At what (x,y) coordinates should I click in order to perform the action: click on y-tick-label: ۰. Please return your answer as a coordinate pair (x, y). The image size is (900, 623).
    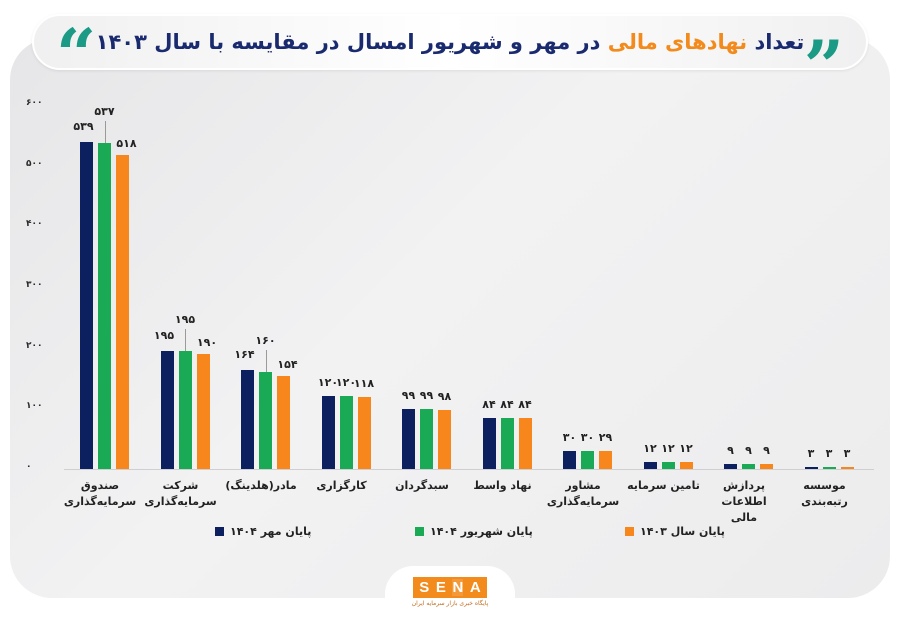
    Looking at the image, I should click on (29, 467).